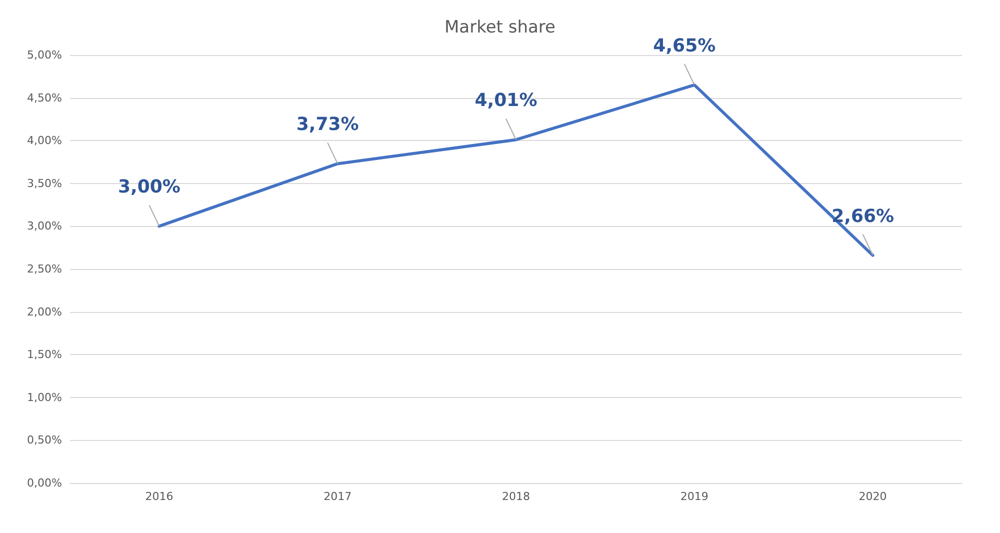  Describe the element at coordinates (500, 28) in the screenshot. I see `chart-title: Market share` at that location.